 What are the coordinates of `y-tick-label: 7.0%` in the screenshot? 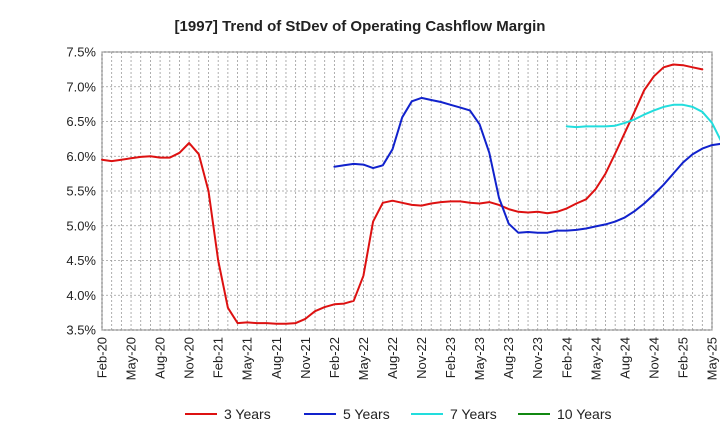 It's located at (81, 86).